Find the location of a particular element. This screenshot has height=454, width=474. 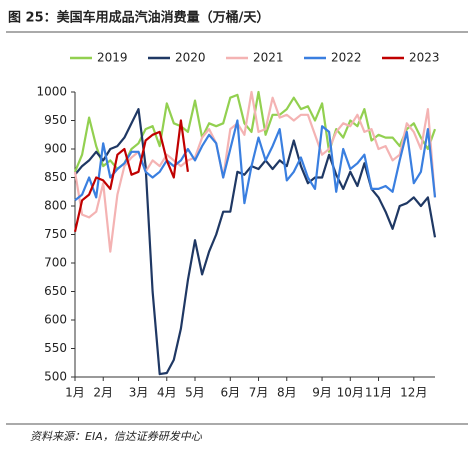

y-tick-label: 900 is located at coordinates (55, 149).